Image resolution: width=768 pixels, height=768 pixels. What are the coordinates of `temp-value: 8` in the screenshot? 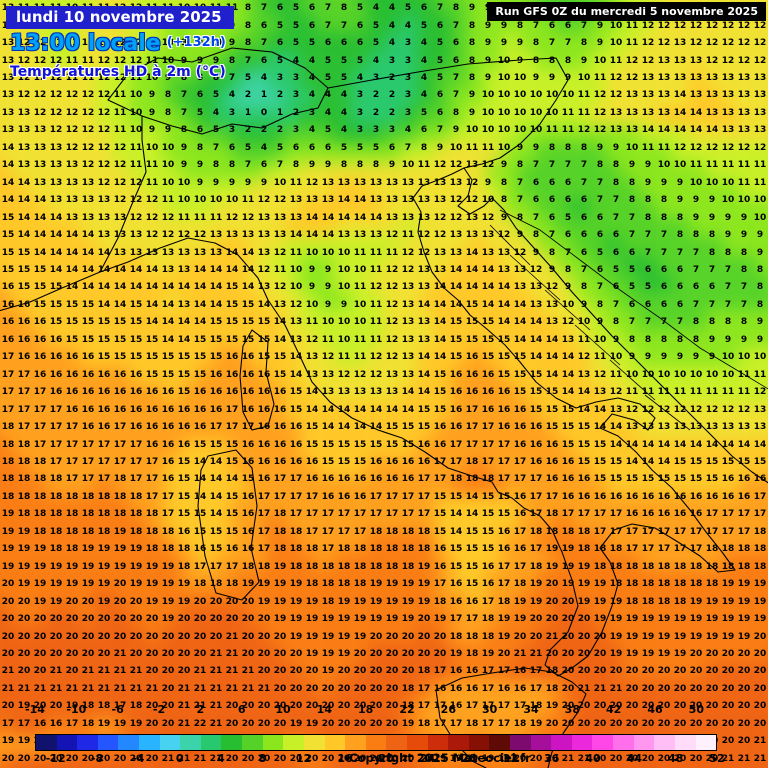 It's located at (552, 60).